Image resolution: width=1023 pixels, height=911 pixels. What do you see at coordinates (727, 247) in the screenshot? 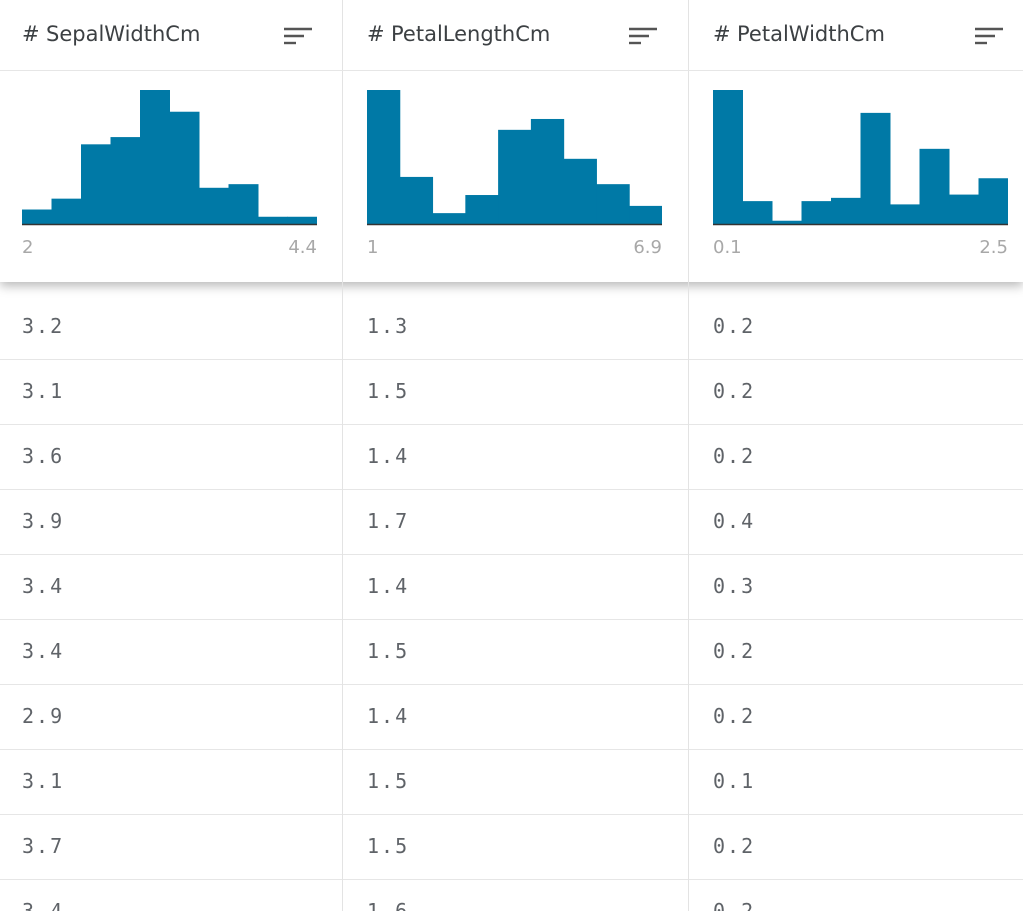
I see `histogram-min: 0.1` at bounding box center [727, 247].